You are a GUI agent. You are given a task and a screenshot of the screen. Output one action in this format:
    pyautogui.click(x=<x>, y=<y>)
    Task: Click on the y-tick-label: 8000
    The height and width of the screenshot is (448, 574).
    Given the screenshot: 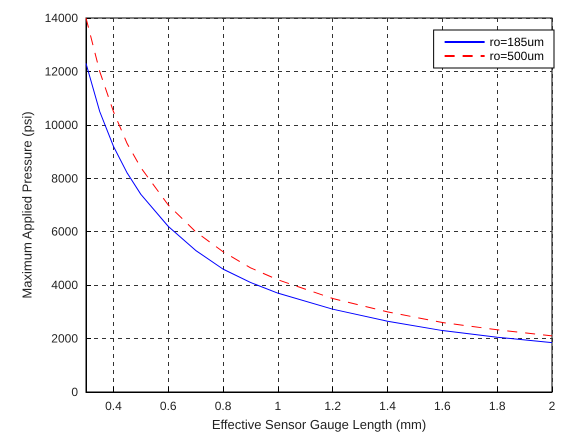 What is the action you would take?
    pyautogui.click(x=64, y=178)
    